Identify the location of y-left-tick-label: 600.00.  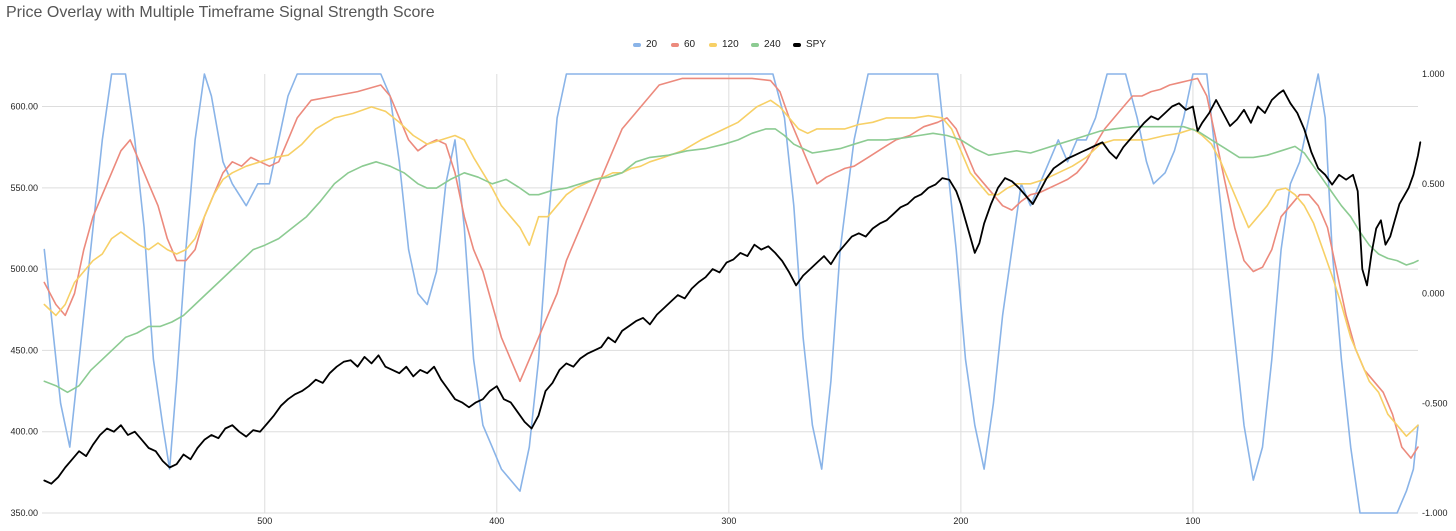
(24, 107).